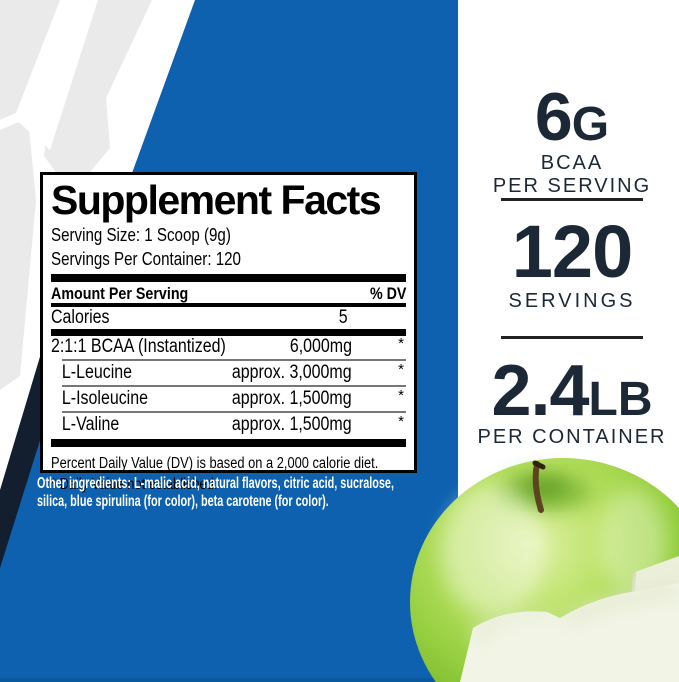  I want to click on container-weight: 2.4LB, so click(572, 391).